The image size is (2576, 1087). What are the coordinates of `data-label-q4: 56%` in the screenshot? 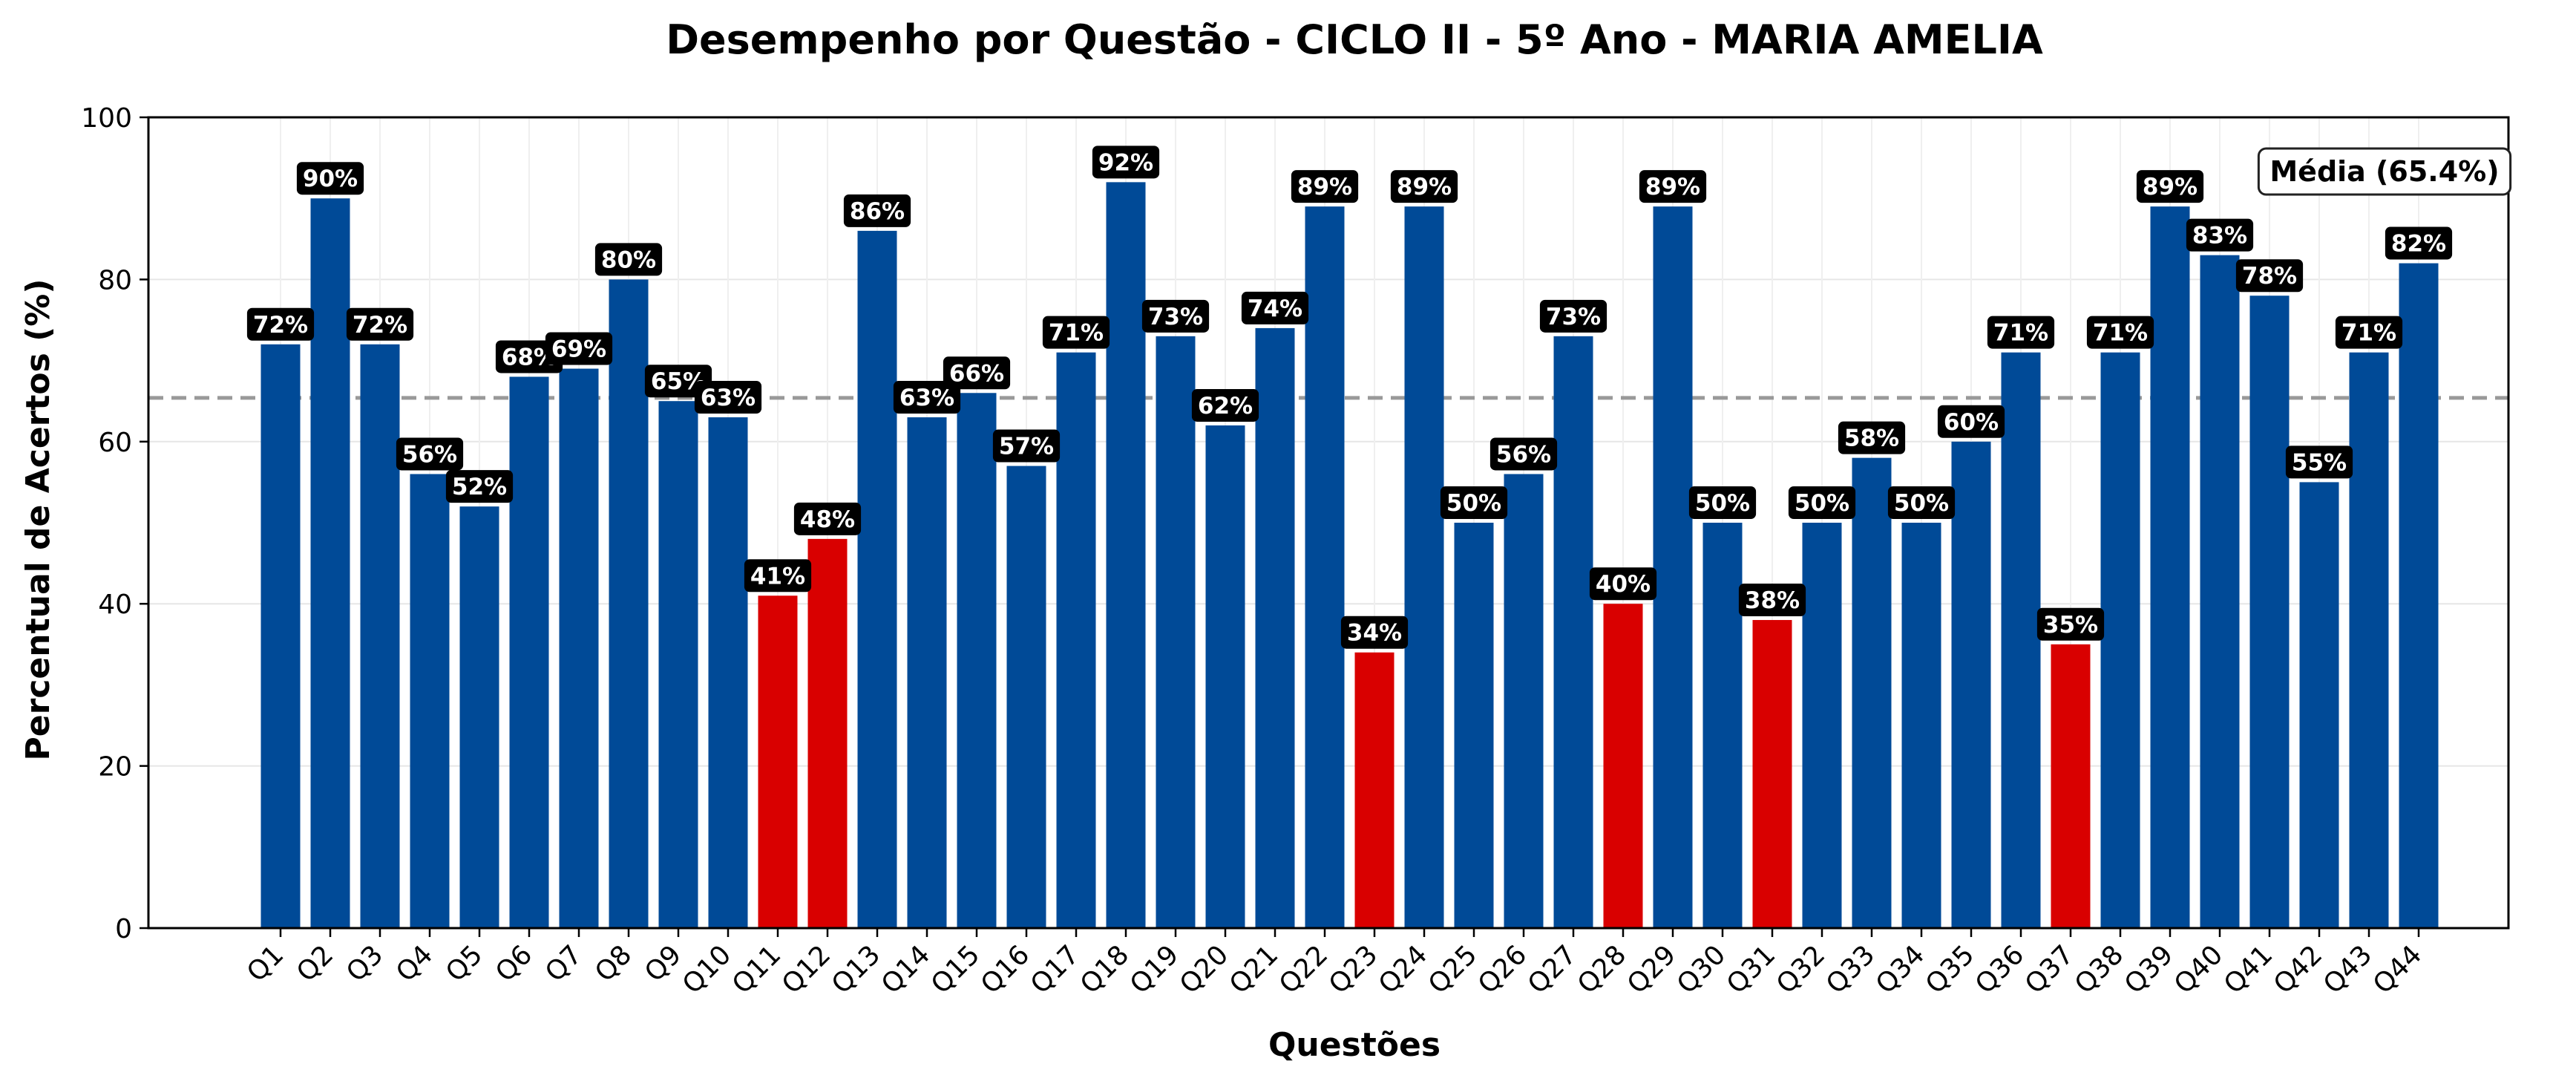 It's located at (430, 454).